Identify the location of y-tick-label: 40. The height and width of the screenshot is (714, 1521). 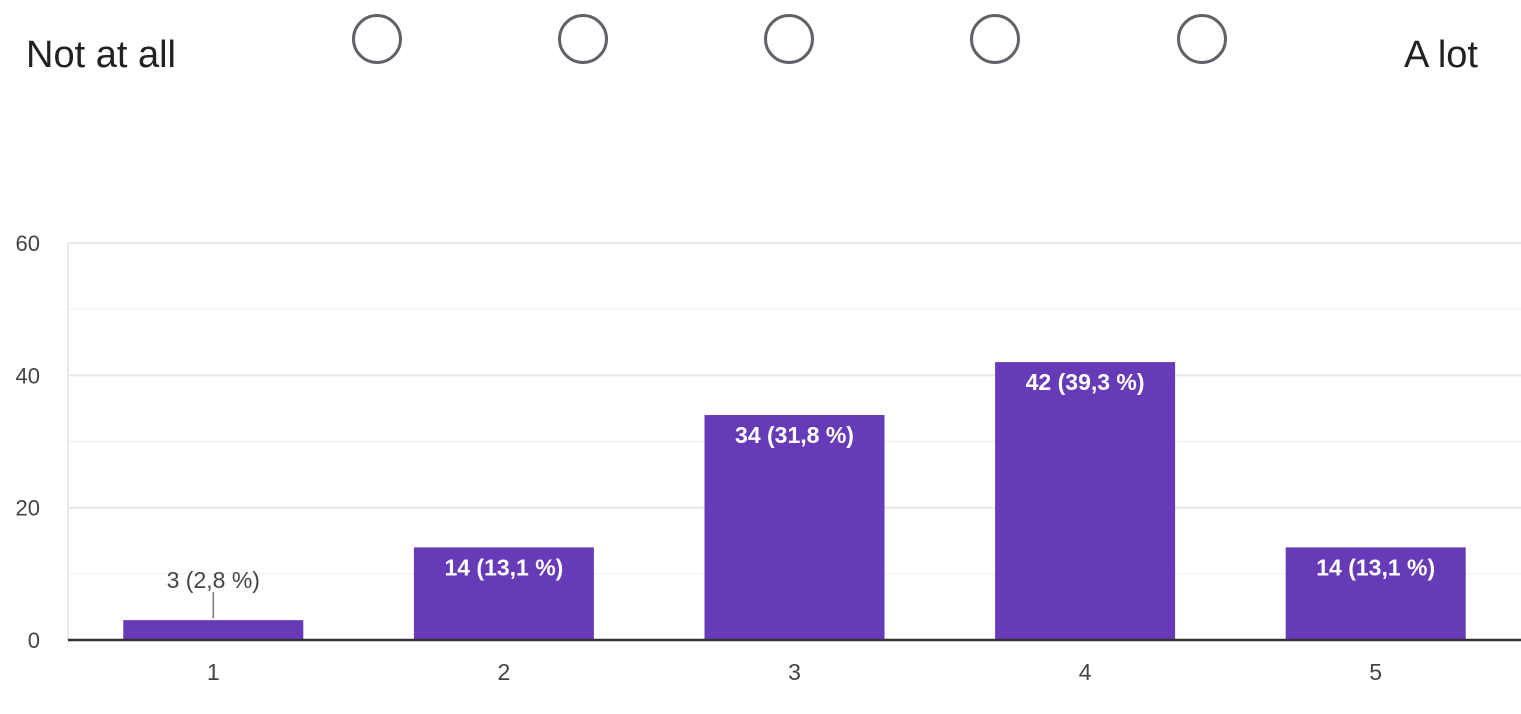
(28, 375).